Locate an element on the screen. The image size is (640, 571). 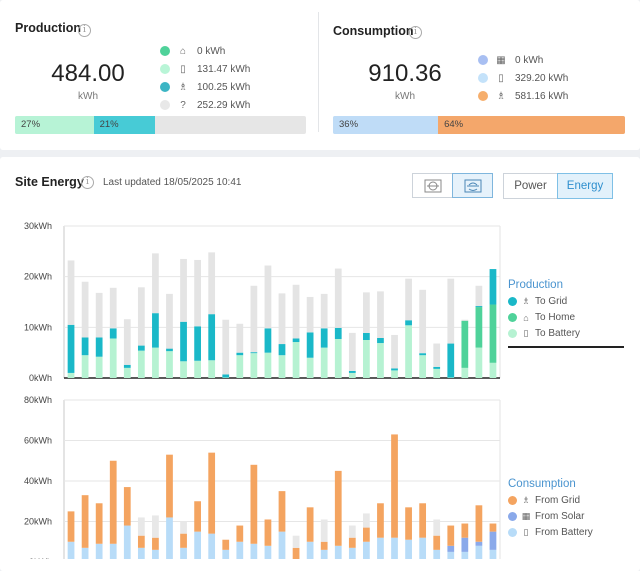
consumption-chart-legend-item: ▦ From Solar is located at coordinates (546, 516).